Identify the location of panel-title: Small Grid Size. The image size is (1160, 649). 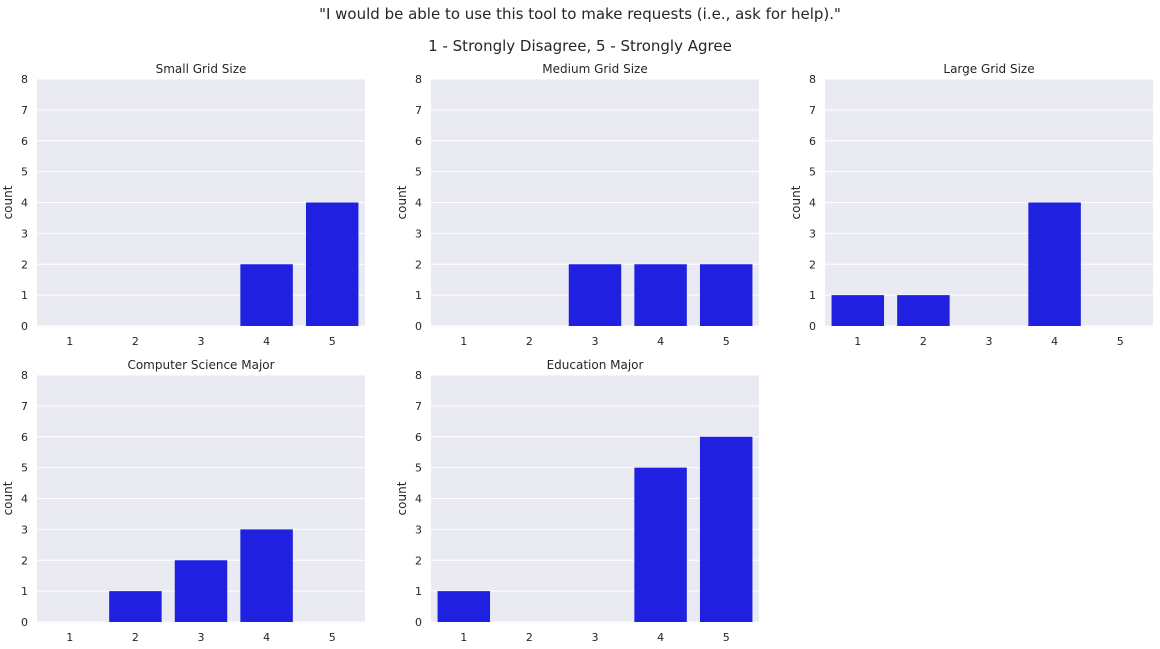
(201, 69).